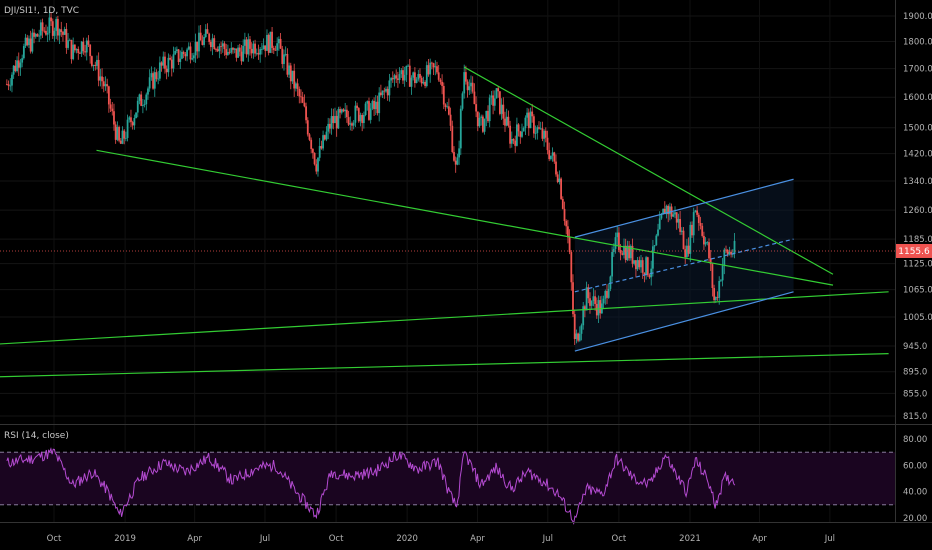  Describe the element at coordinates (917, 240) in the screenshot. I see `price-tick-label: 1185.0` at that location.